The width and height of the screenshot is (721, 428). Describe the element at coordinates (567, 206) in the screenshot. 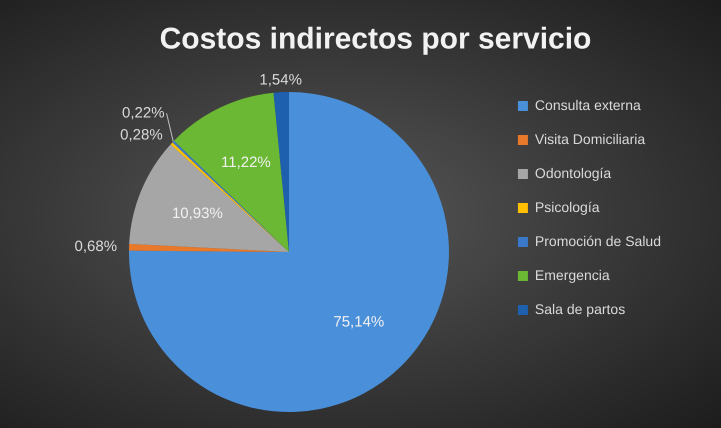

I see `legend-label: Psicología` at that location.